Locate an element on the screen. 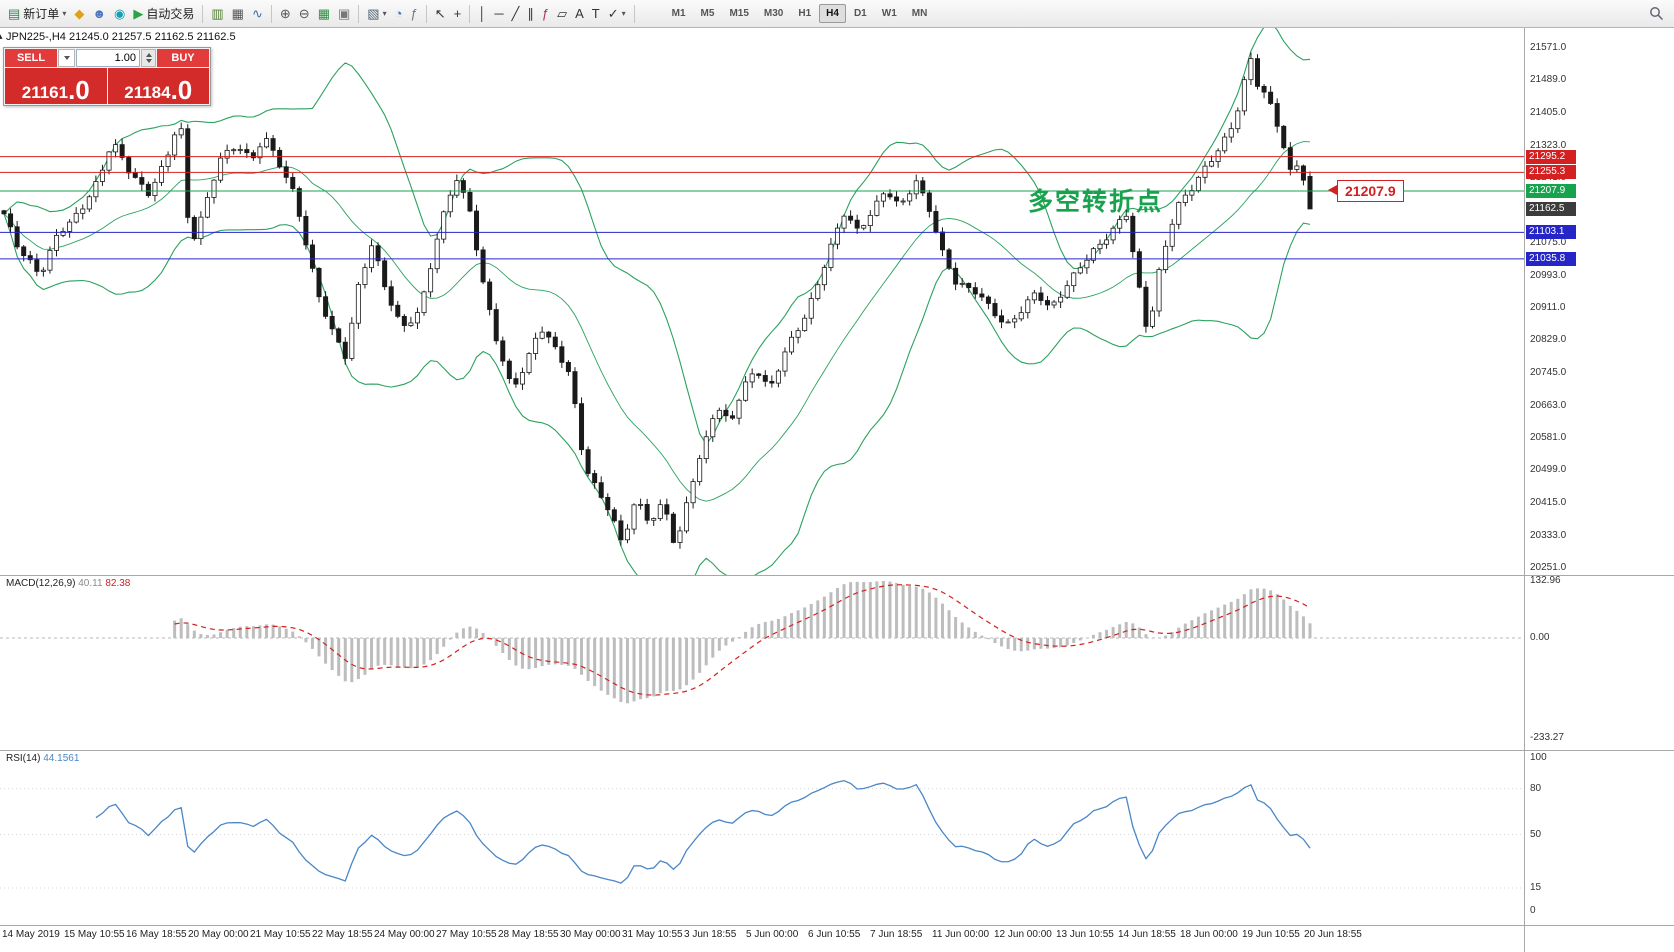  trendline-icon: ╱ is located at coordinates (516, 14).